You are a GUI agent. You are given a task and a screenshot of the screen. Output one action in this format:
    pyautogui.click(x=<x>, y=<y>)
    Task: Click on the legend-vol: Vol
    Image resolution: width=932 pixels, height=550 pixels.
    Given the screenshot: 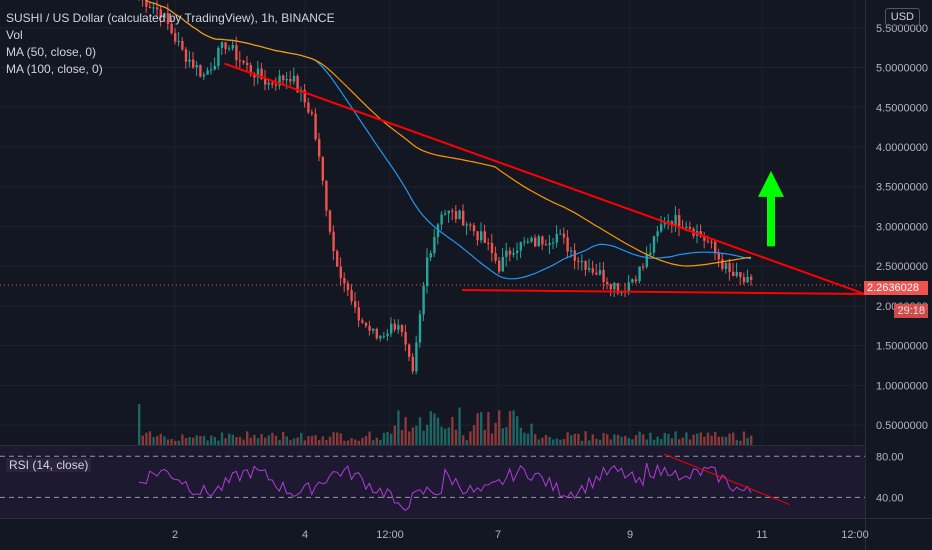 What is the action you would take?
    pyautogui.click(x=14, y=35)
    